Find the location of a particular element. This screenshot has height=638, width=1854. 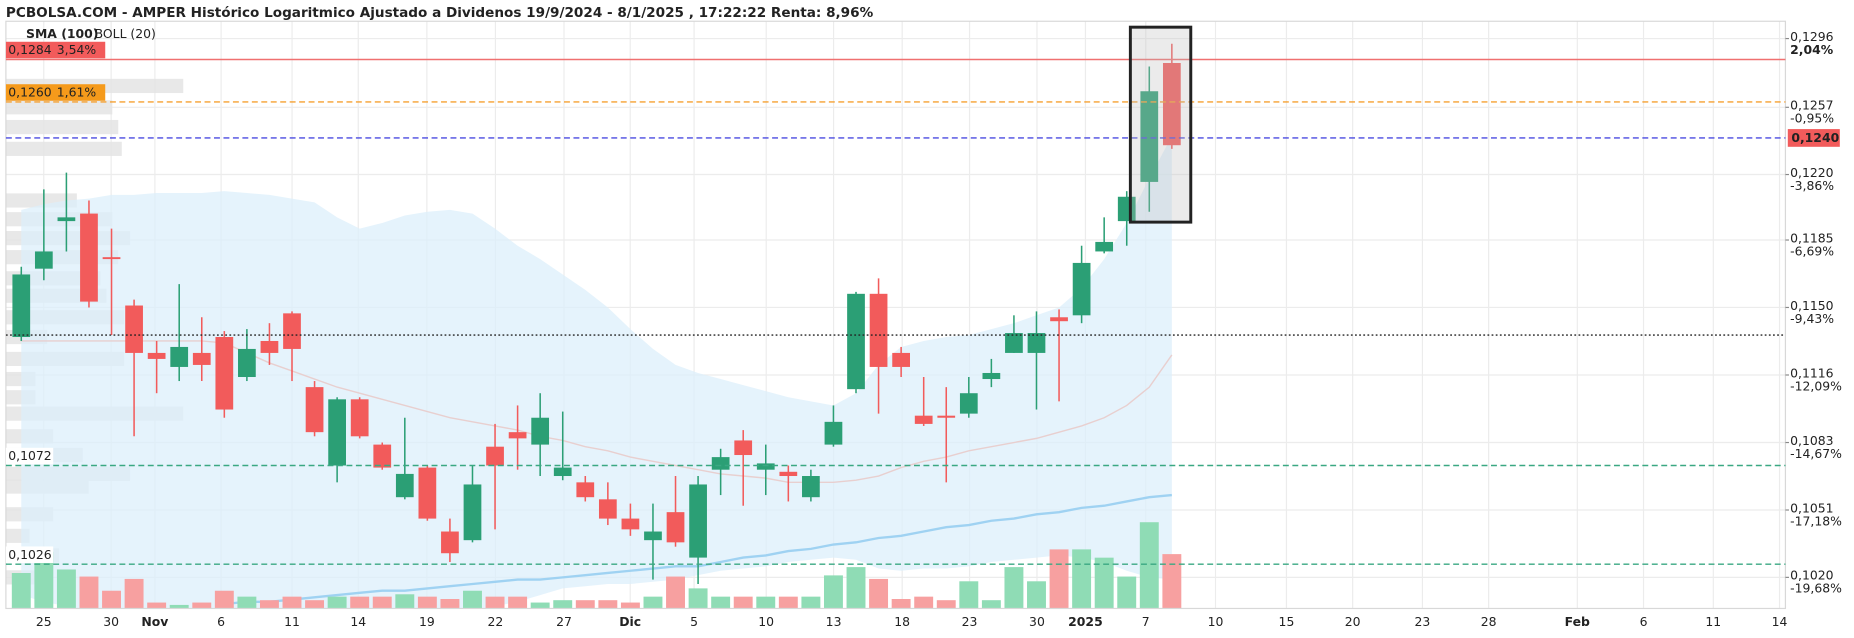

y-tick-change: 2,04% is located at coordinates (1812, 49).